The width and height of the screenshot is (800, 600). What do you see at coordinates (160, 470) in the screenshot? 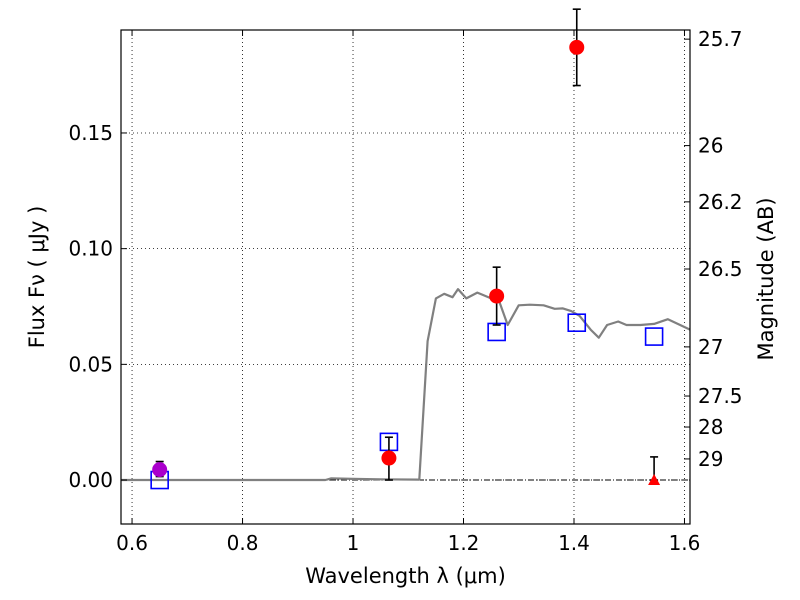
I see `magenta-data-point` at bounding box center [160, 470].